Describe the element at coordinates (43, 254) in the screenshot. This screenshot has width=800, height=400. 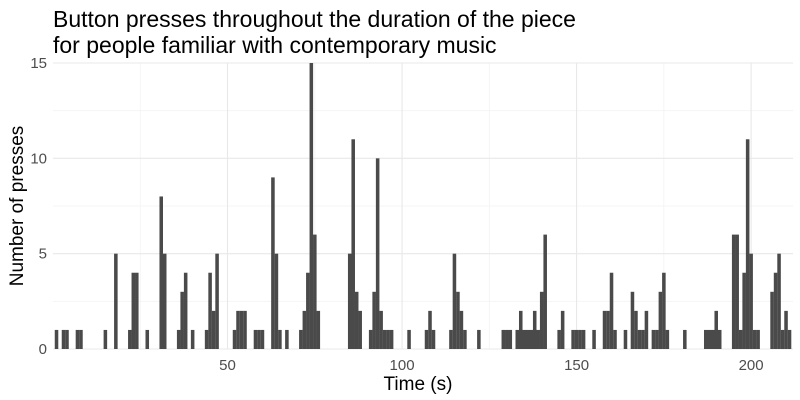
I see `y-tick-label: 5` at that location.